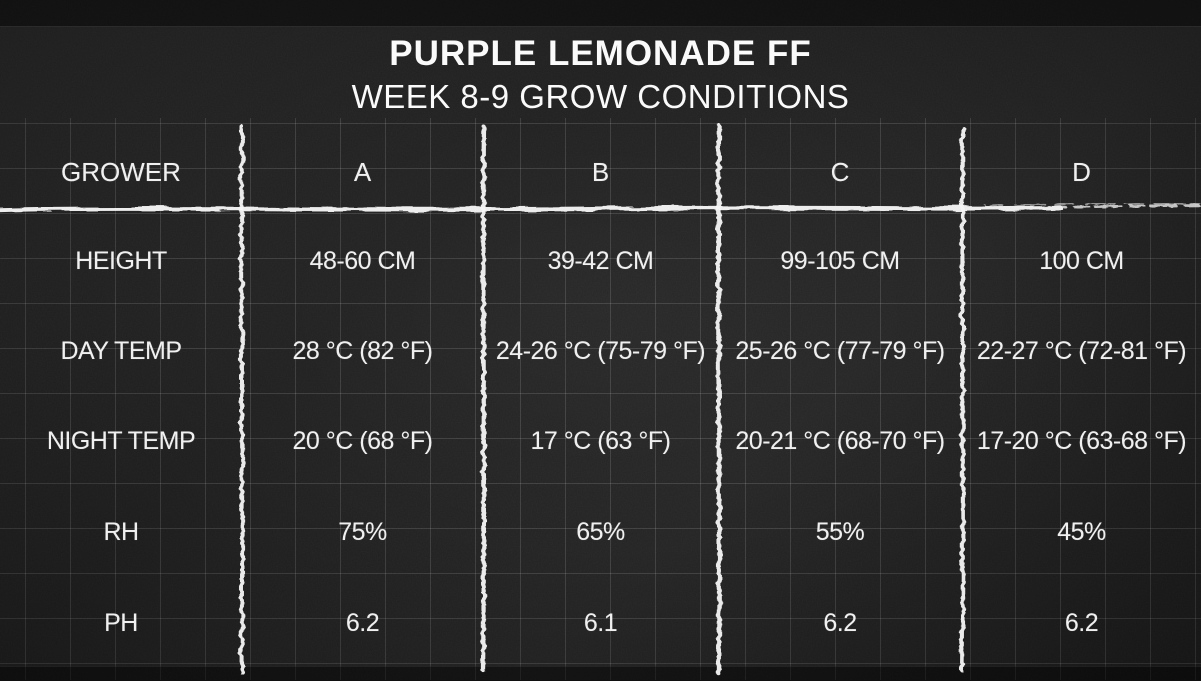 The image size is (1201, 681). I want to click on page-subtitle: WEEK 8-9 GROW CONDITIONS, so click(600, 96).